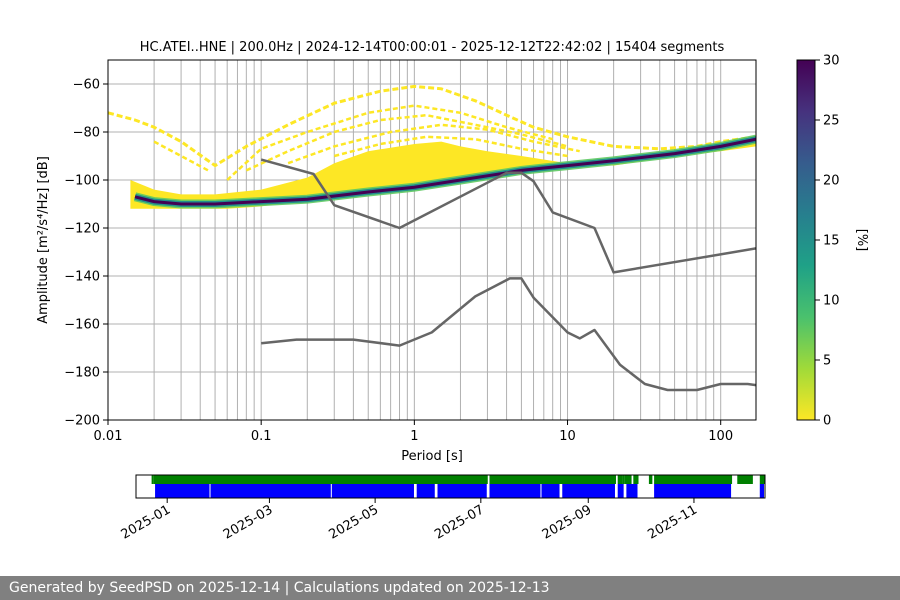  Describe the element at coordinates (567, 436) in the screenshot. I see `x-tick-label: 10` at that location.